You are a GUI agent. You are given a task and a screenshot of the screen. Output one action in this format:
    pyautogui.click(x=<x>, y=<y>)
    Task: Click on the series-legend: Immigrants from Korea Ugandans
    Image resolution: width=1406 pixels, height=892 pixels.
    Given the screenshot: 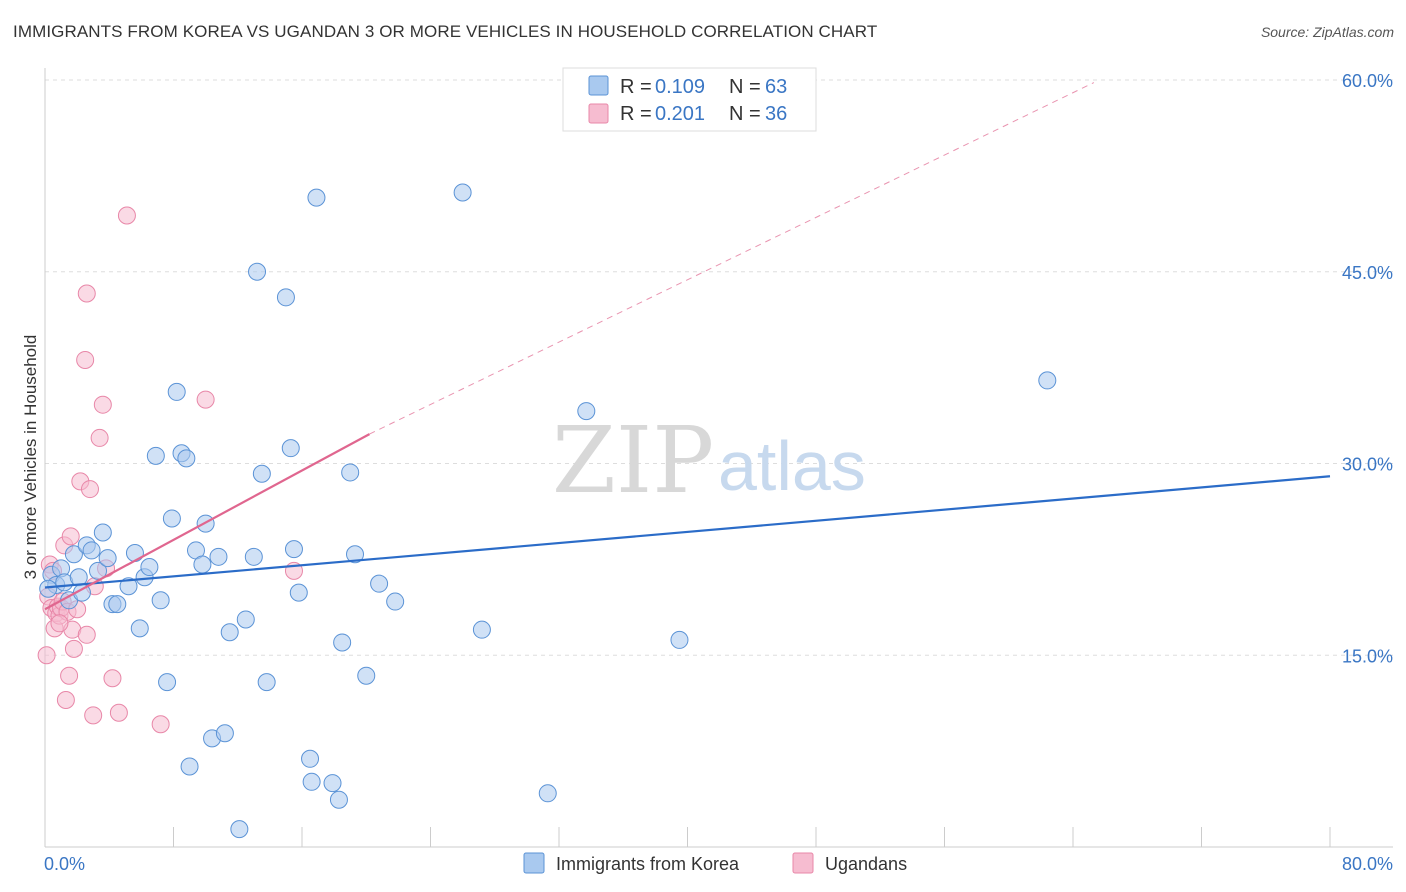 What is the action you would take?
    pyautogui.click(x=715, y=863)
    